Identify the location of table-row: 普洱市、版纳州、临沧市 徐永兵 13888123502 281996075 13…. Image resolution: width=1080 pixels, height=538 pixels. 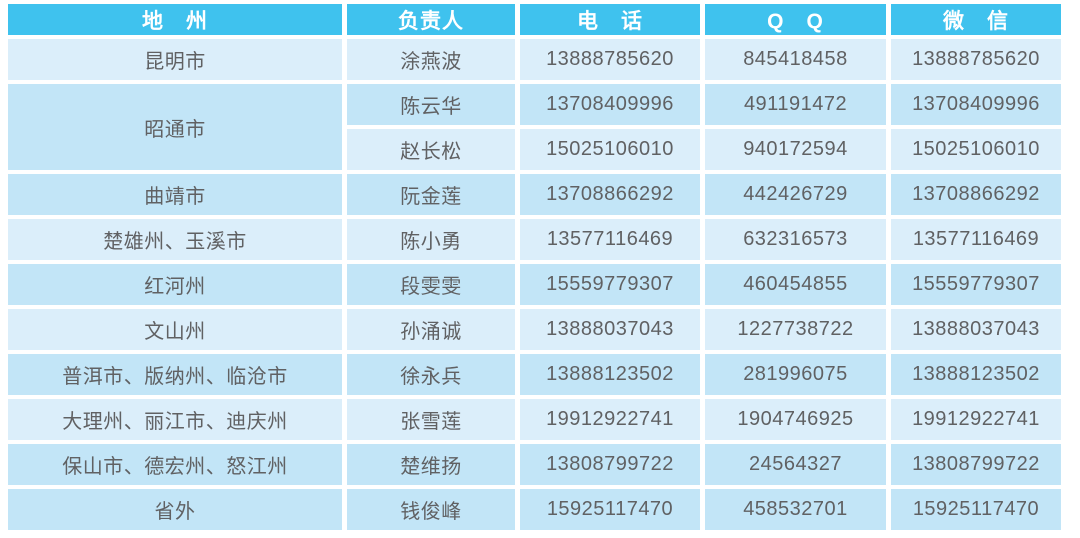
(534, 374).